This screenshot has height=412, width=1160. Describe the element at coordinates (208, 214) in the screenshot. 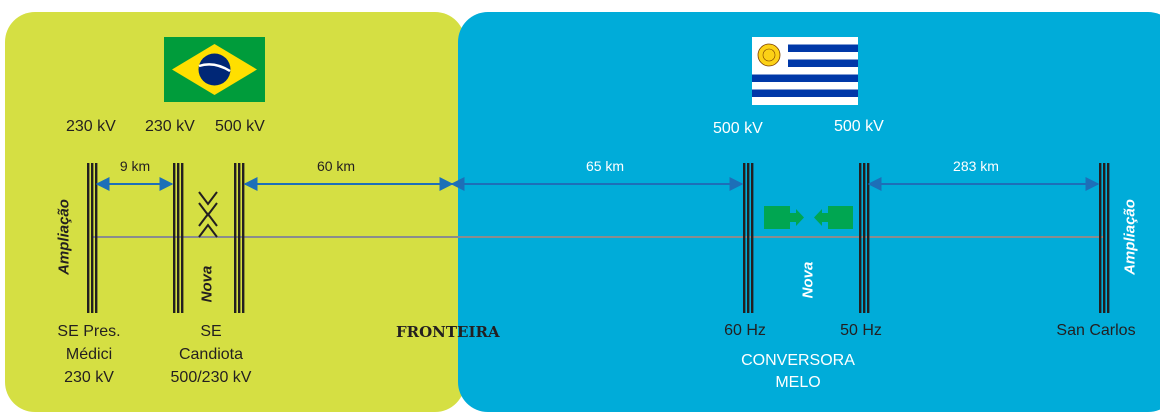

I see `transformer-symbol` at that location.